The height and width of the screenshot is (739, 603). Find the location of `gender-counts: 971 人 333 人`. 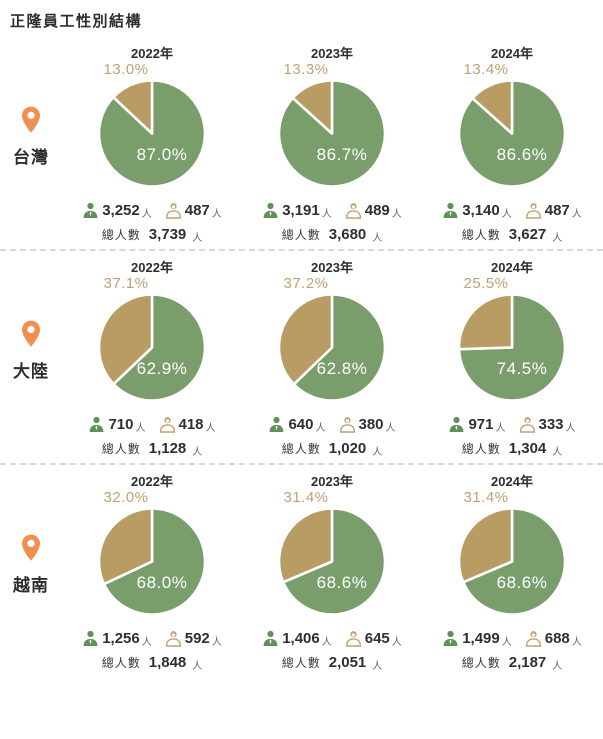

gender-counts: 971 人 333 人 is located at coordinates (512, 424).